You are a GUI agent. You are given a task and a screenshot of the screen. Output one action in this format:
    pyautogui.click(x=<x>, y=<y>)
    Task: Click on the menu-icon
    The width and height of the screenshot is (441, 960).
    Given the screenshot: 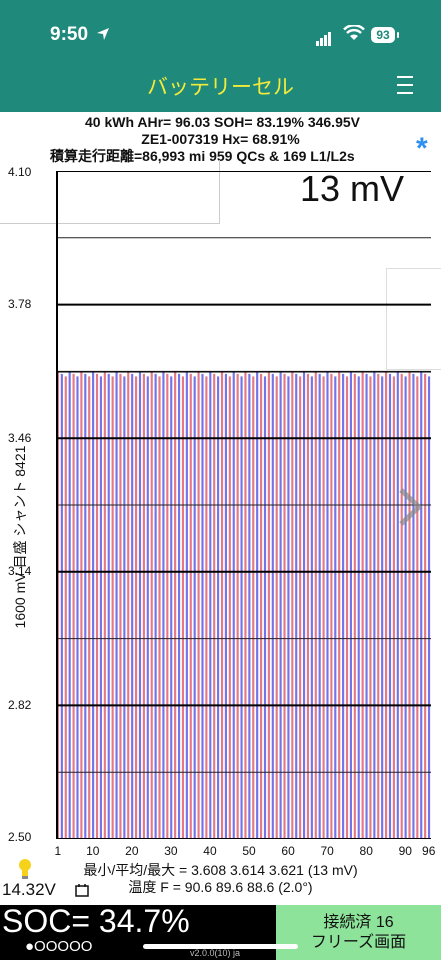 What is the action you would take?
    pyautogui.click(x=405, y=85)
    